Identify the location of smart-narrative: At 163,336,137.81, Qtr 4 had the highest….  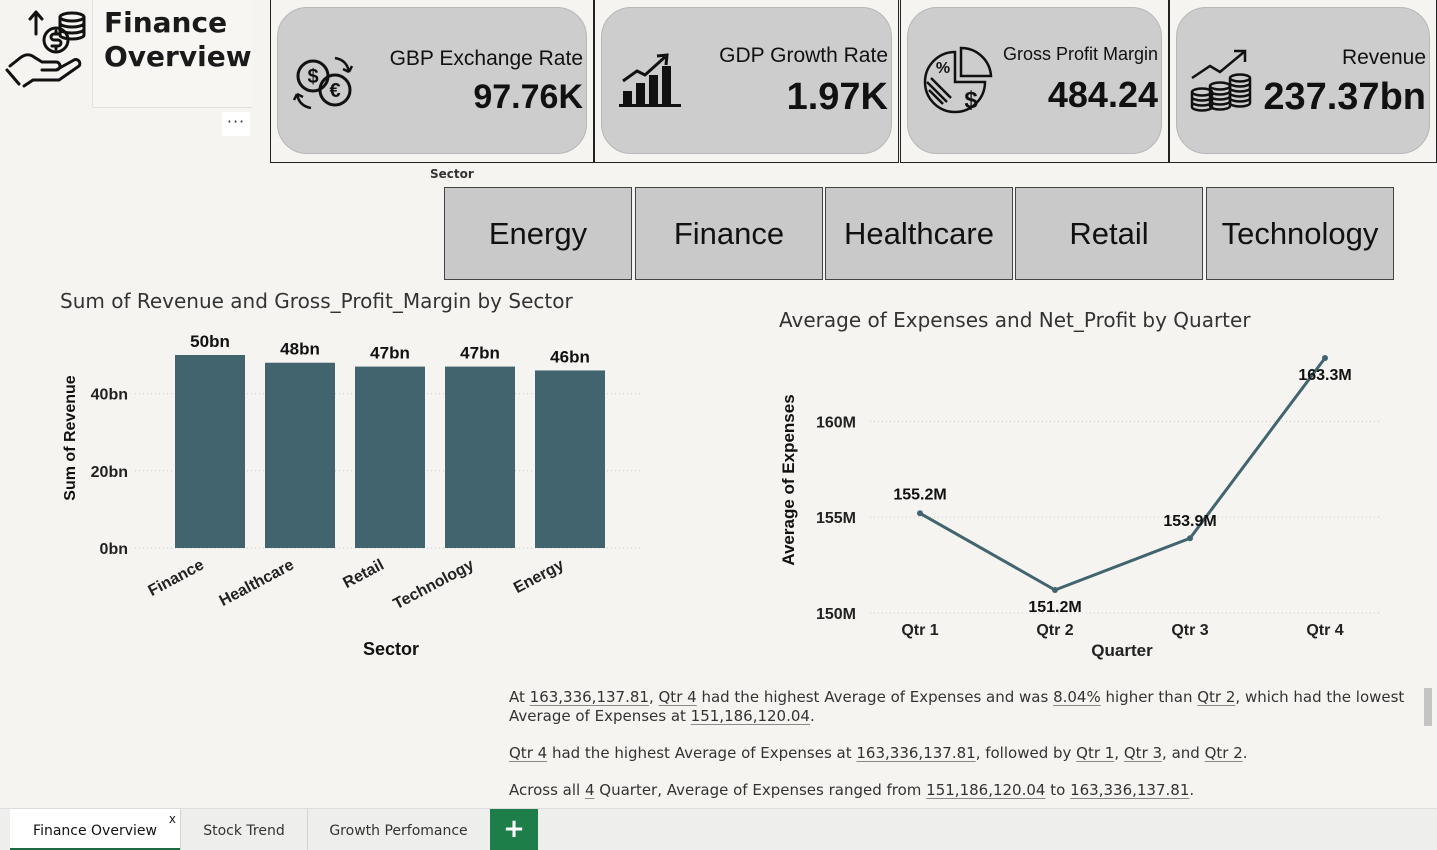
(963, 753).